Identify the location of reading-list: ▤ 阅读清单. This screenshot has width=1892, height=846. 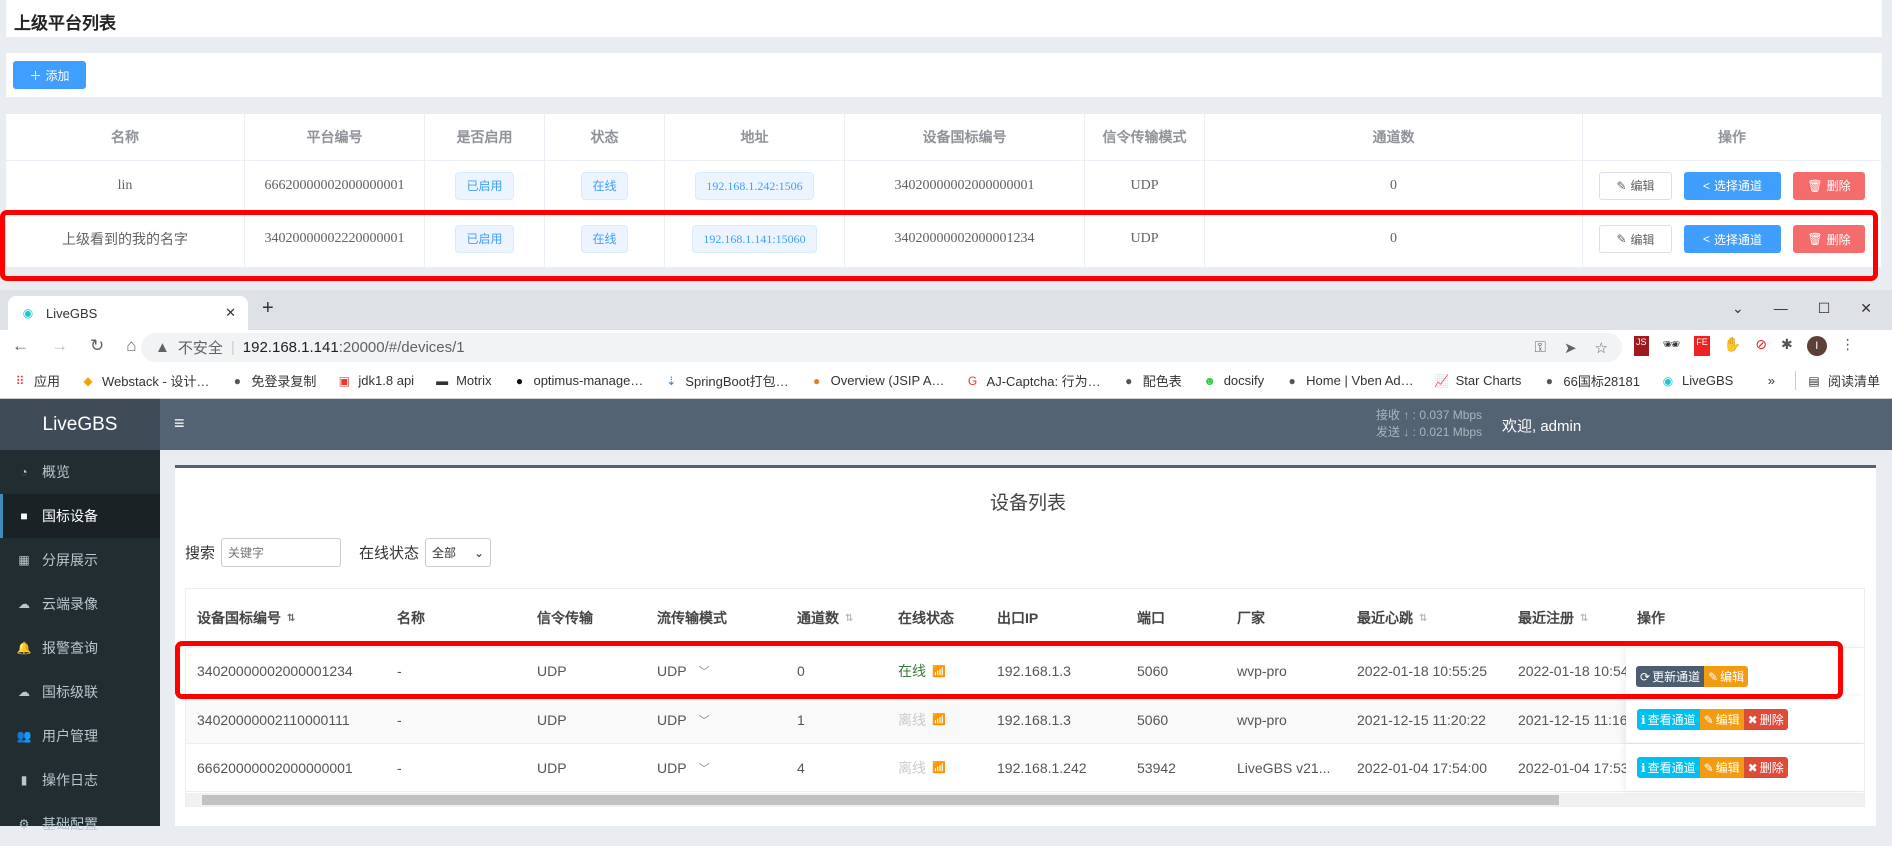
(1837, 380).